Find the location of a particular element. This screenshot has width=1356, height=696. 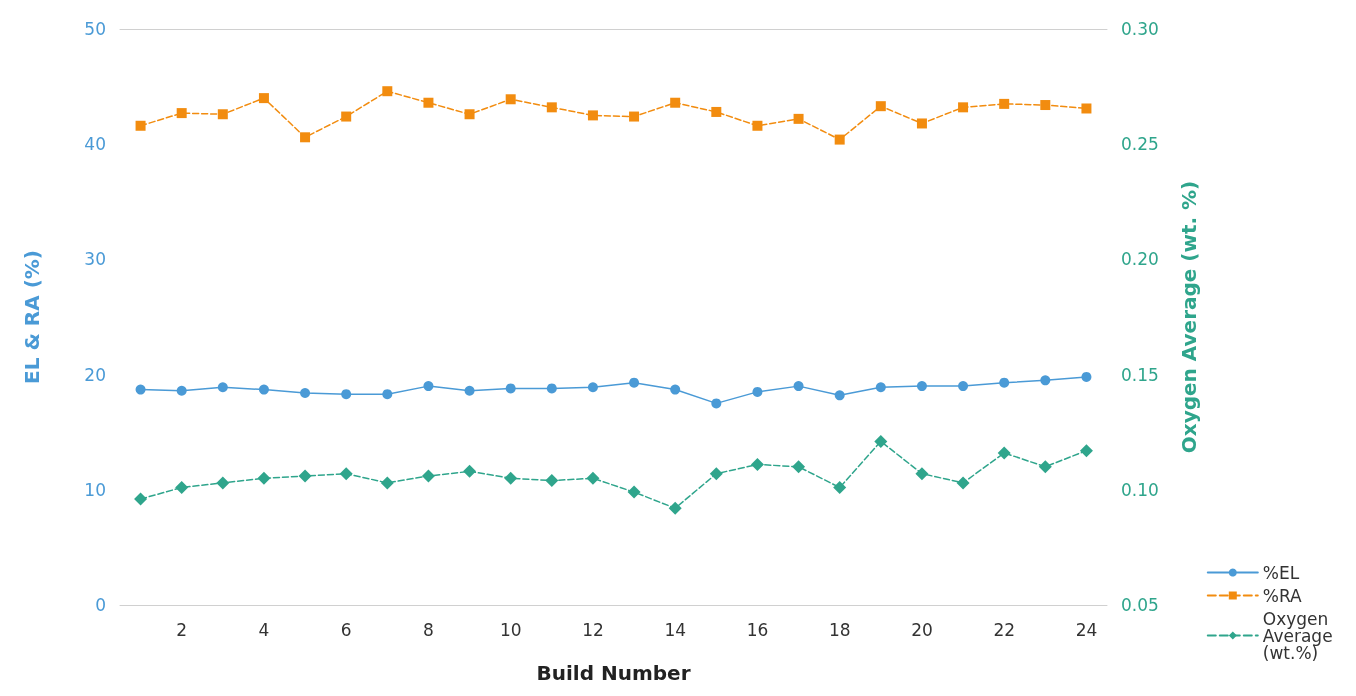

y2-tick-label: 0.25 is located at coordinates (1140, 144).